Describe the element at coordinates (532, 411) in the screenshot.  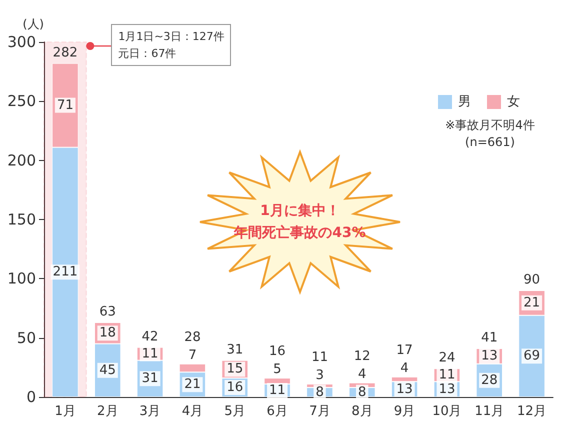
I see `x-tick-label: 12月` at that location.